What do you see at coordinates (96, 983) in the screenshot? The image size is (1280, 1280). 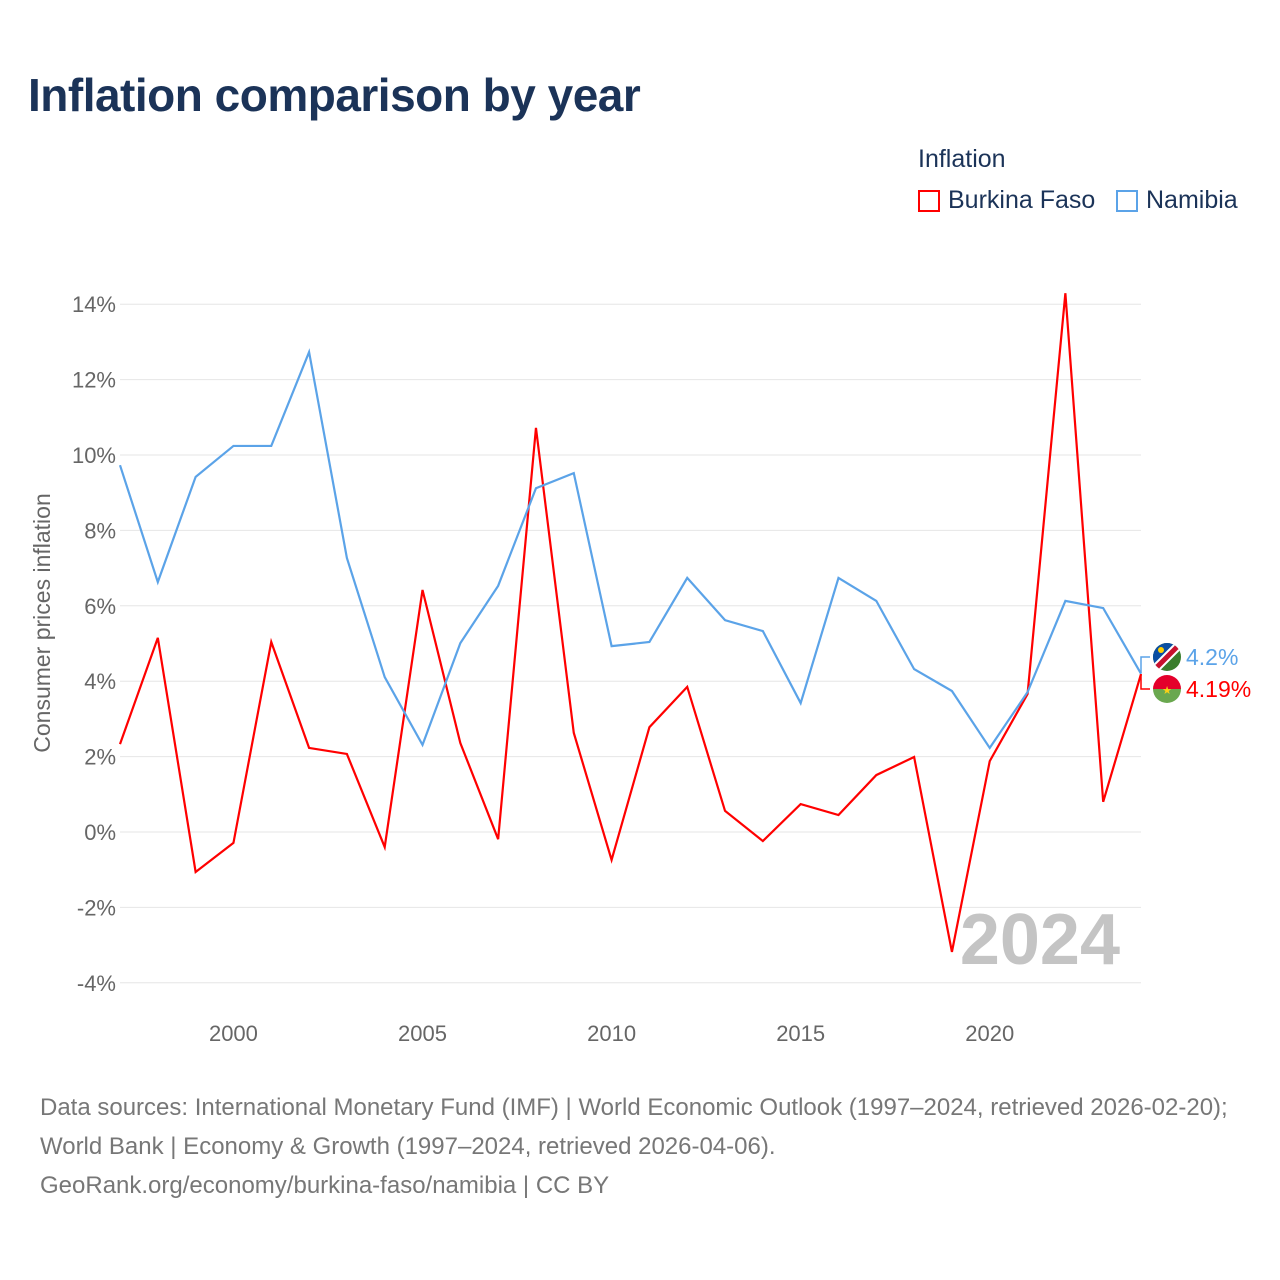 I see `y-tick-label: -4%` at bounding box center [96, 983].